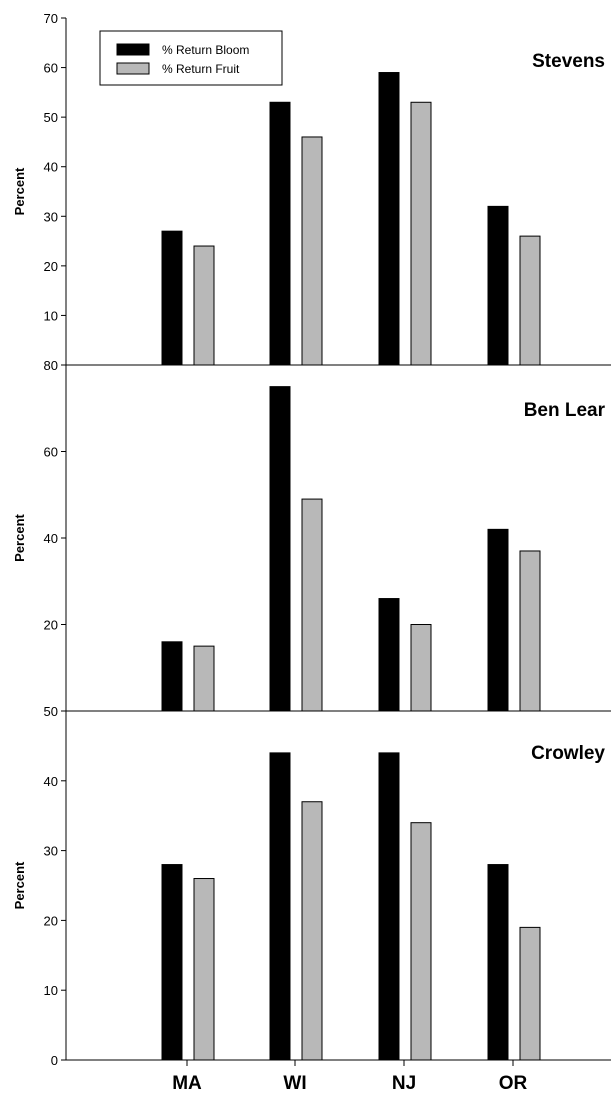 The image size is (611, 1095). I want to click on x-category-label: MA, so click(187, 1083).